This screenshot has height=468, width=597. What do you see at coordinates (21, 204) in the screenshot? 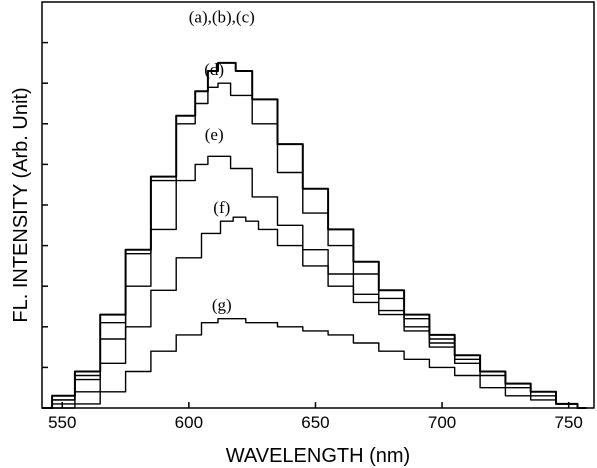
I see `y-axis-title: FL. INTENSITY (Arb. Unit)` at bounding box center [21, 204].